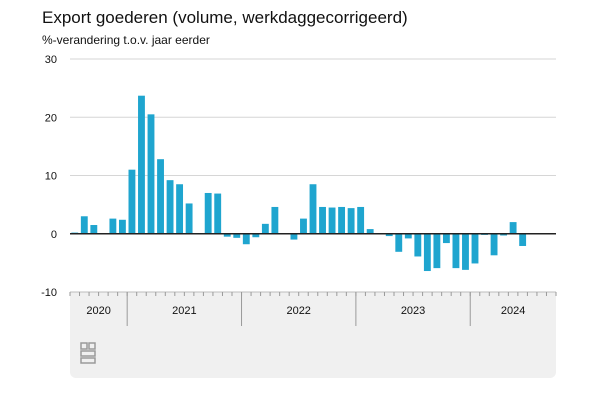  Describe the element at coordinates (88, 353) in the screenshot. I see `cbs-logo-icon` at that location.